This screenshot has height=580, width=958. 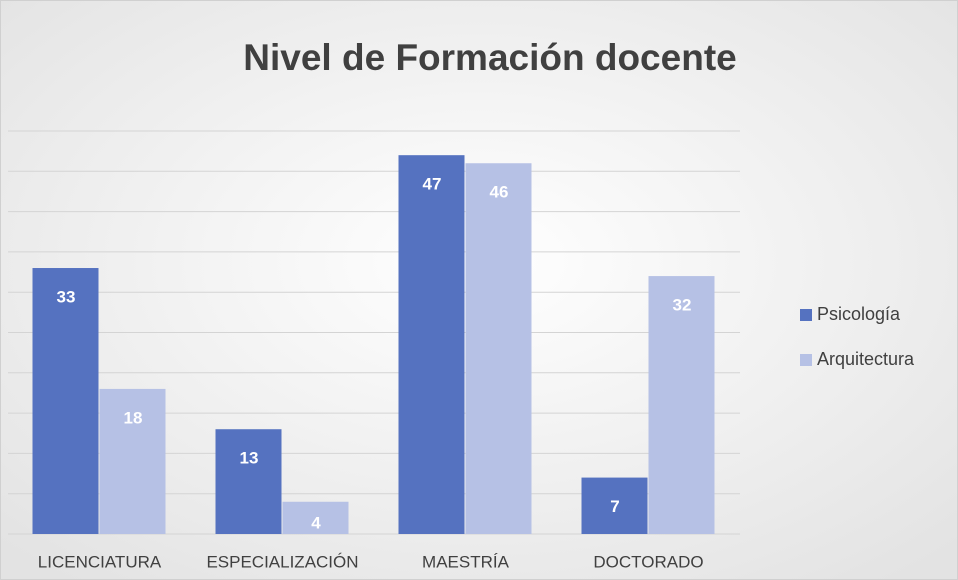 I want to click on data-label: 7, so click(x=614, y=506).